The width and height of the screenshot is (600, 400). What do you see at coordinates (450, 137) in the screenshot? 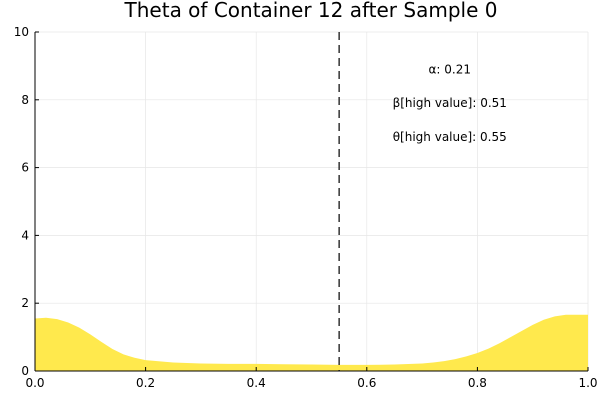
I see `annotation-text: θ[high value]: 0.55` at bounding box center [450, 137].